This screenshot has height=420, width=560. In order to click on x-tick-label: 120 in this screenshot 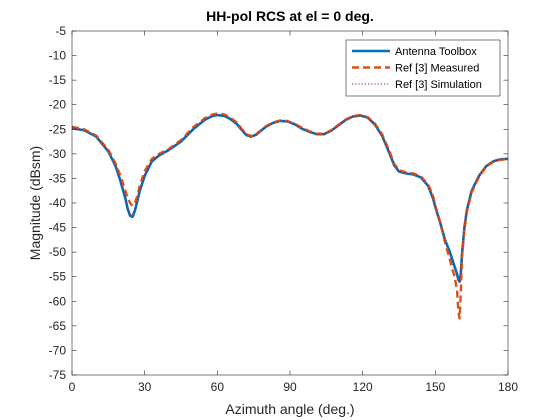, I will do `click(363, 387)`.